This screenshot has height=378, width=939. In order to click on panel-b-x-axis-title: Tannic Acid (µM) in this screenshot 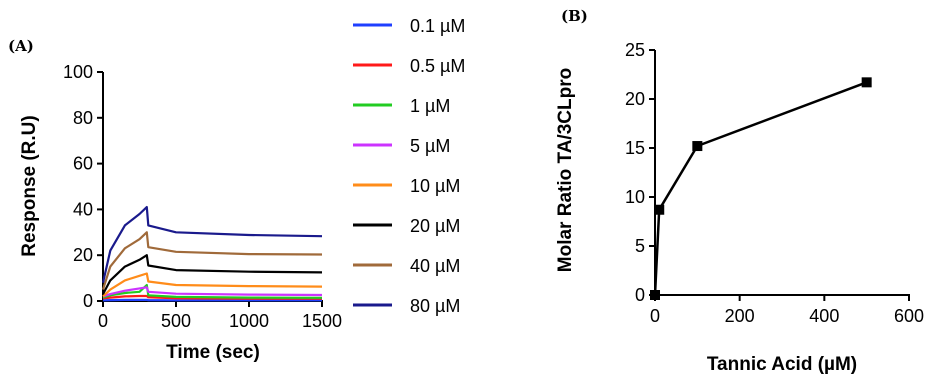, I will do `click(782, 364)`.